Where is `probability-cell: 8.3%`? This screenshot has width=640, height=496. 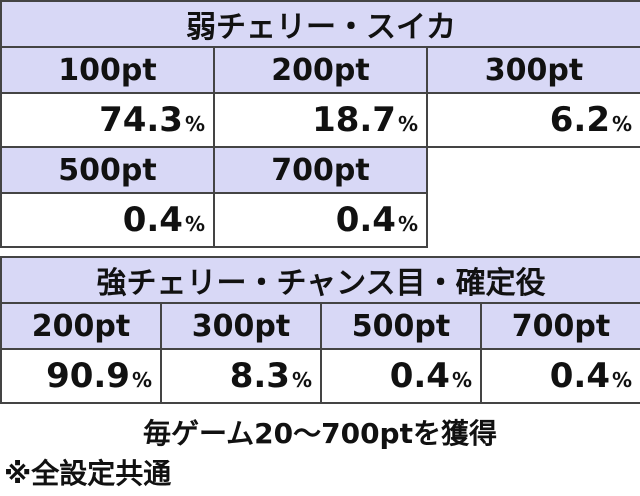
probability-cell: 8.3% is located at coordinates (241, 376).